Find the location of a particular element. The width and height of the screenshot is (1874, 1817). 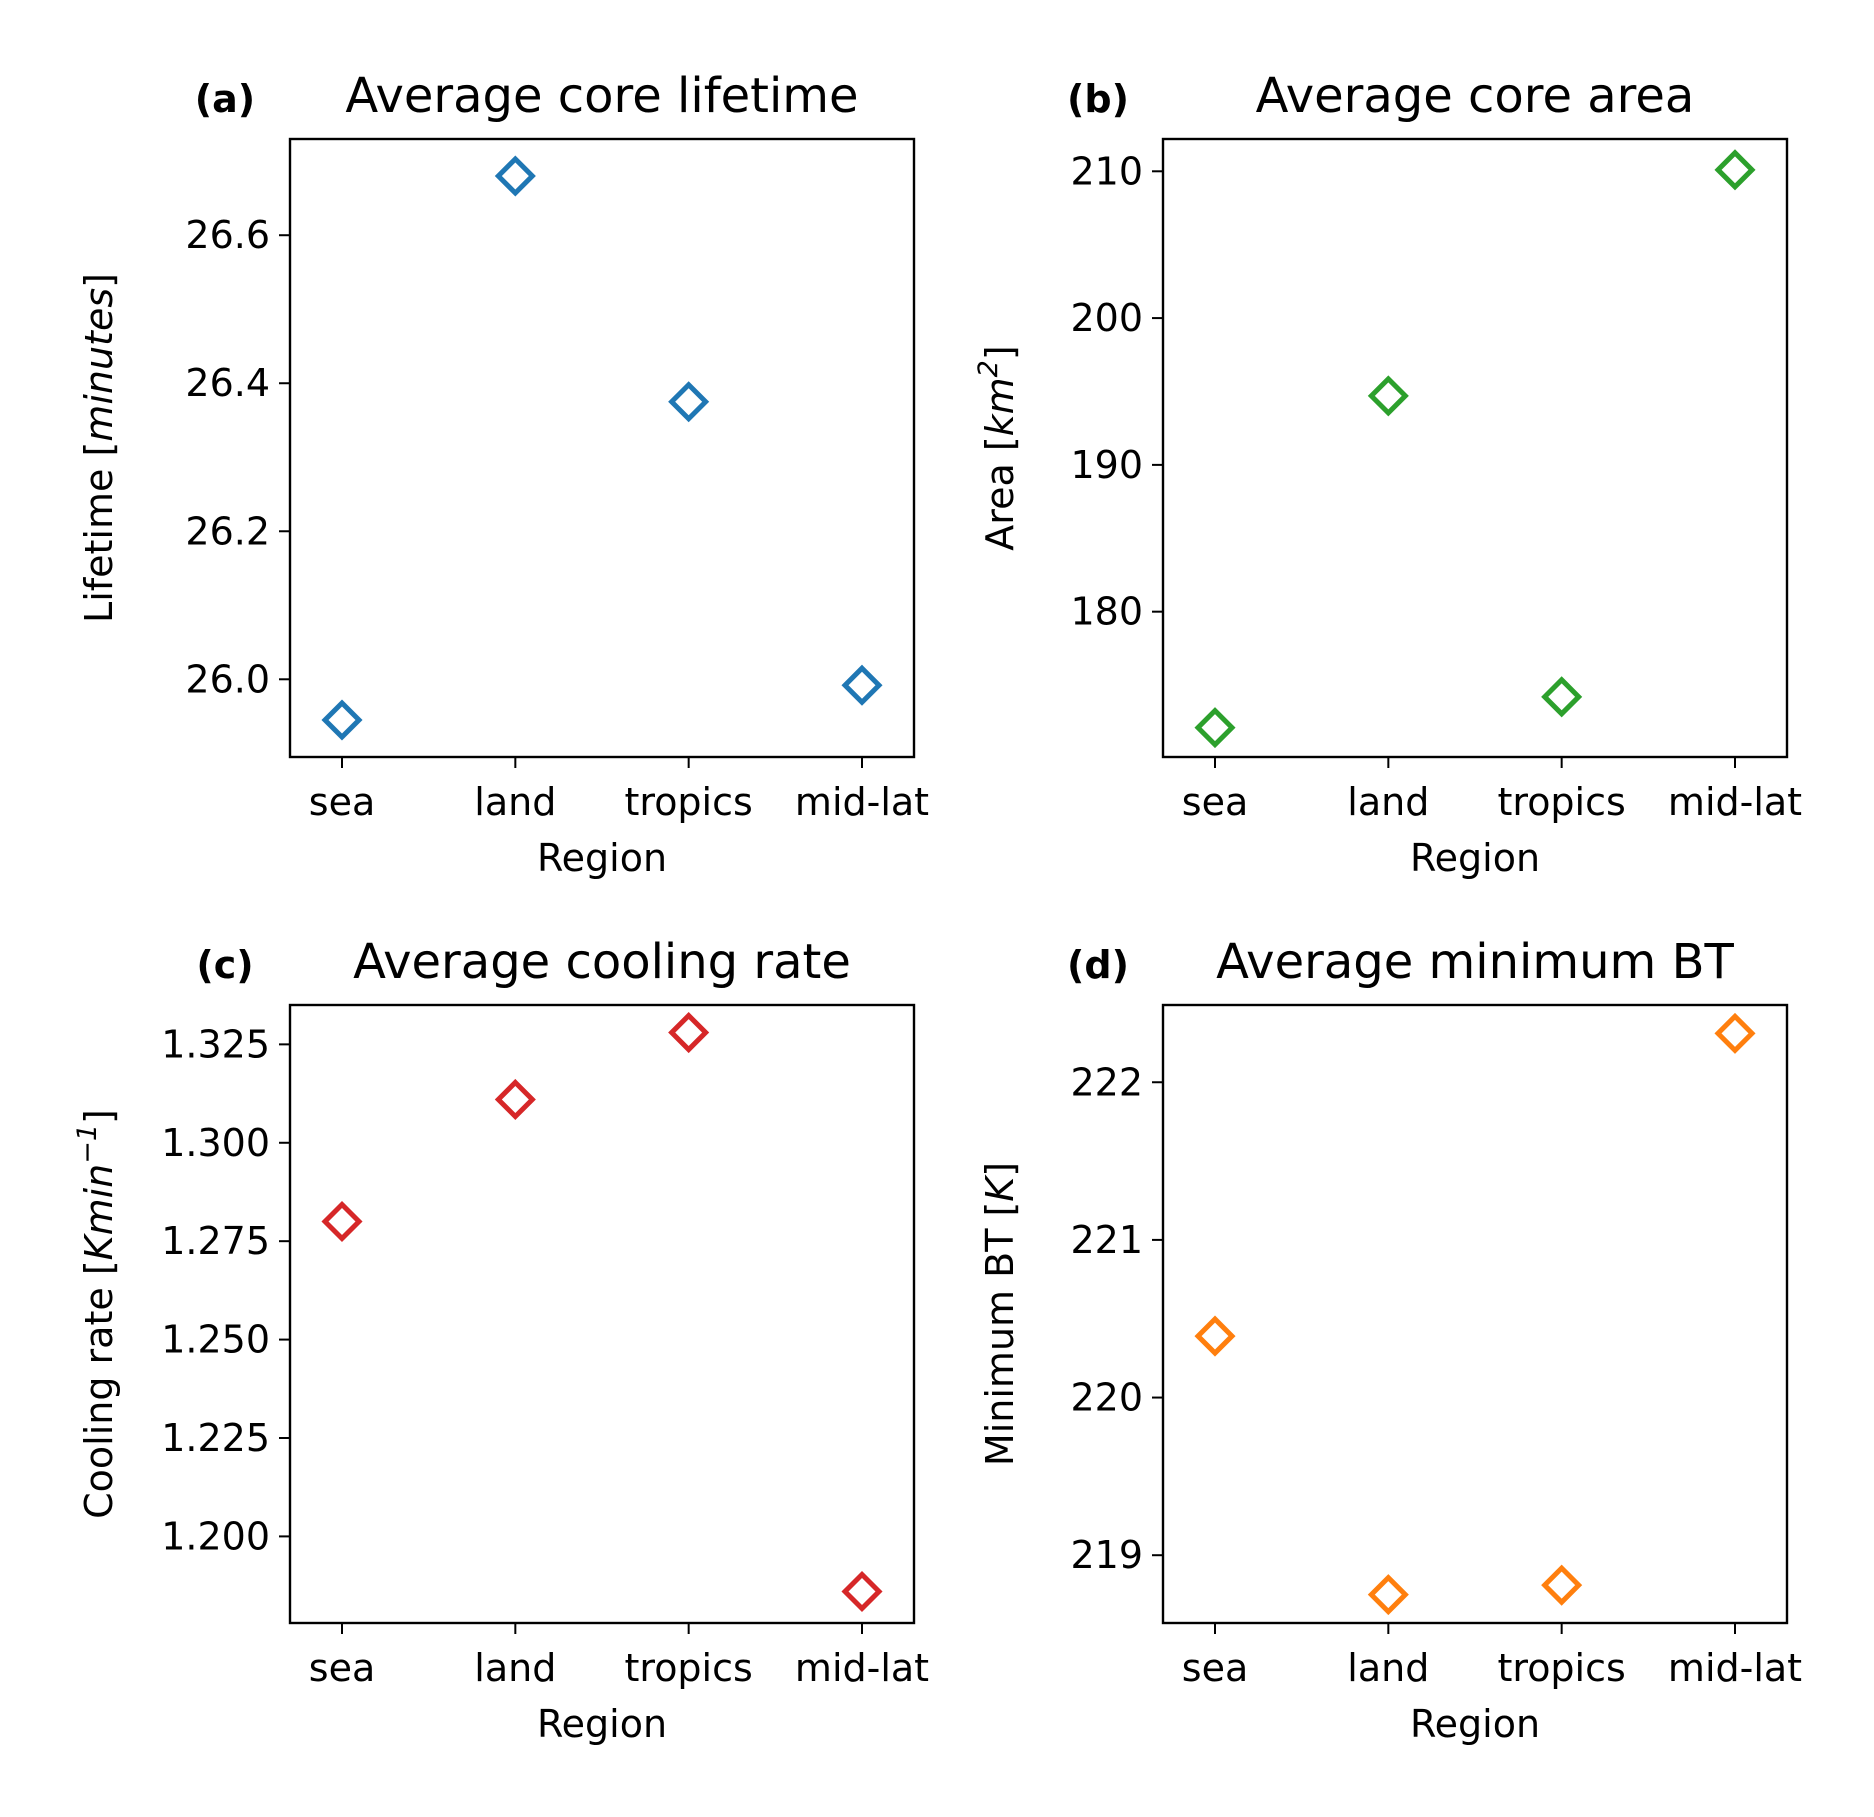

chart-title: Average cooling rate is located at coordinates (602, 962).